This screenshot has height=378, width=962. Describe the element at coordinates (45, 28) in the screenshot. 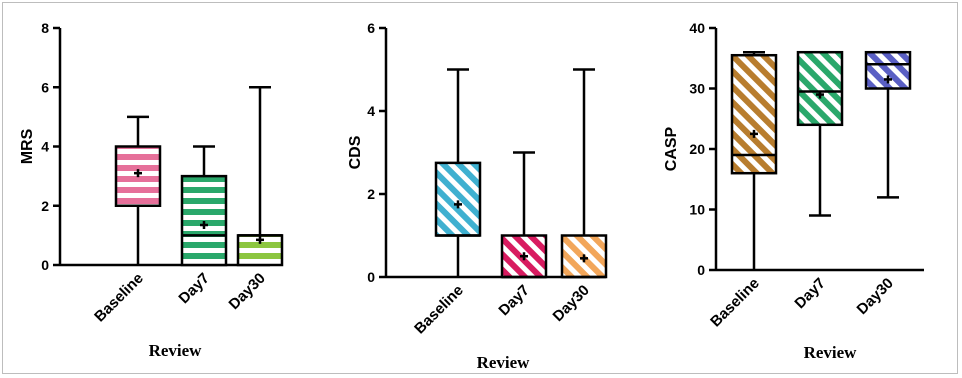

I see `y-tick-label: 8` at that location.